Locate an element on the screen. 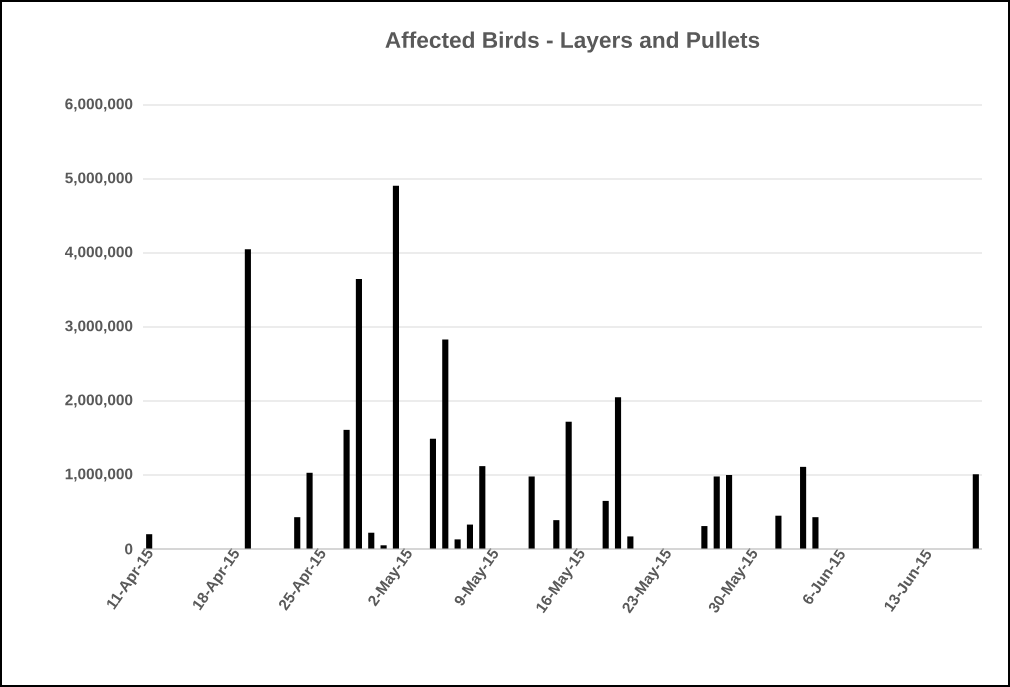  y-tick-label: 3,000,000 is located at coordinates (99, 327).